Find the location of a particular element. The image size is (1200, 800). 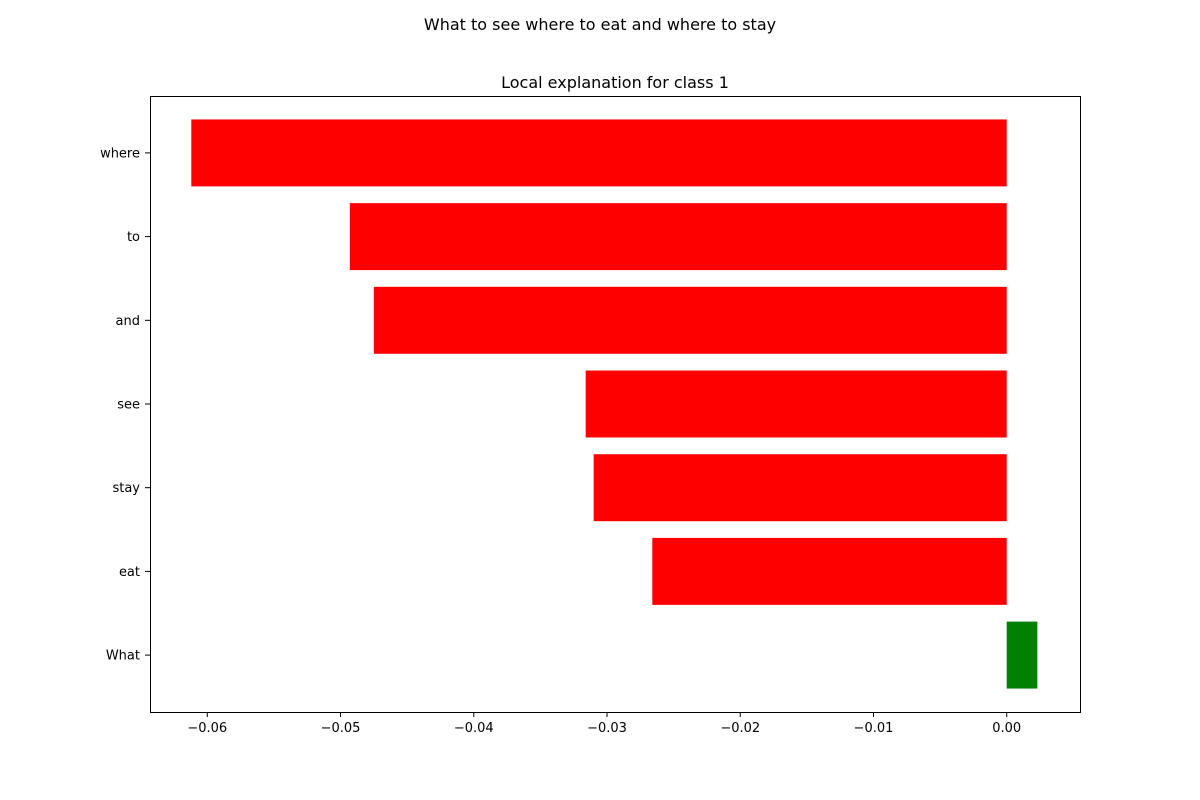

y-tick-label: eat is located at coordinates (129, 572).